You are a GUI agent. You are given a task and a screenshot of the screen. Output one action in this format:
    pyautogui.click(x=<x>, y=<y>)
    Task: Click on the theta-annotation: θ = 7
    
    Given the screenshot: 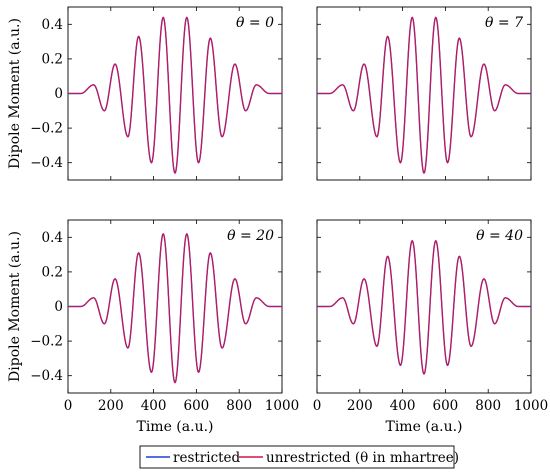 What is the action you would take?
    pyautogui.click(x=504, y=23)
    